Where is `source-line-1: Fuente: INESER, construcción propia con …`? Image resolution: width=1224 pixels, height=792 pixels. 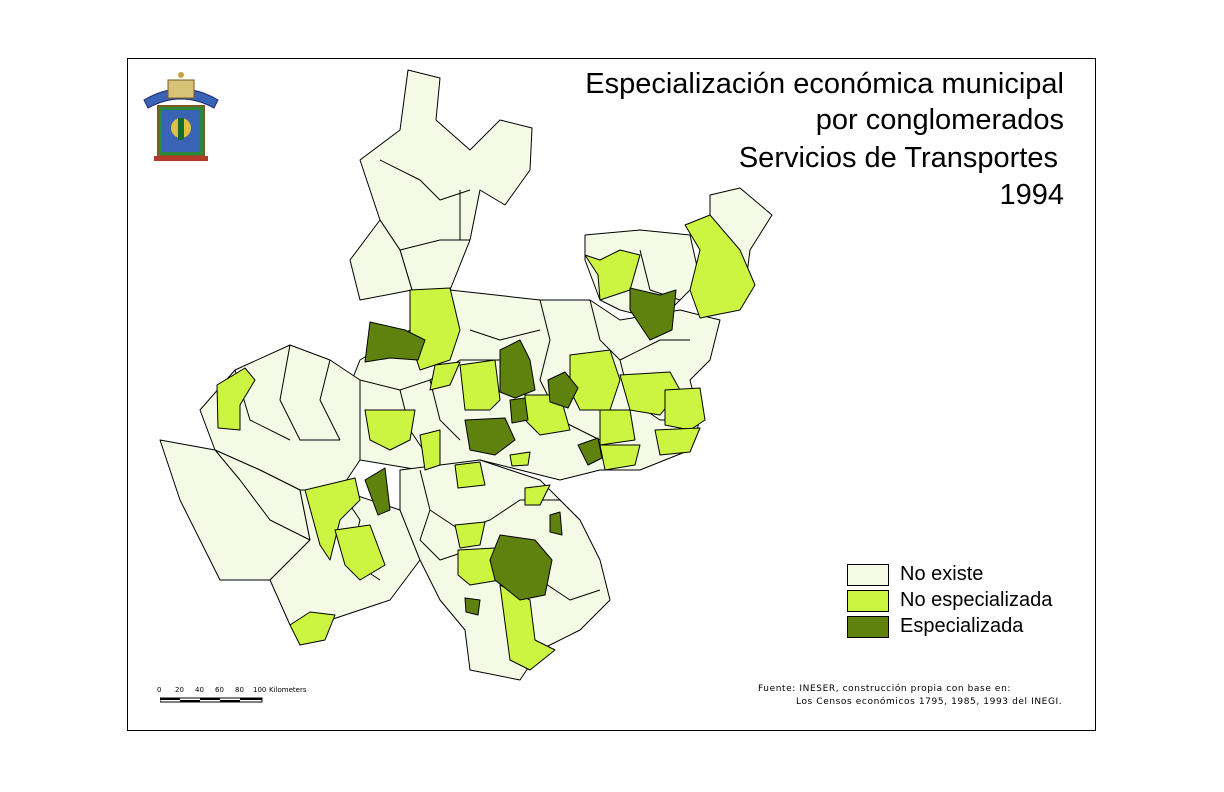
source-line-1: Fuente: INESER, construcción propia con … is located at coordinates (885, 689).